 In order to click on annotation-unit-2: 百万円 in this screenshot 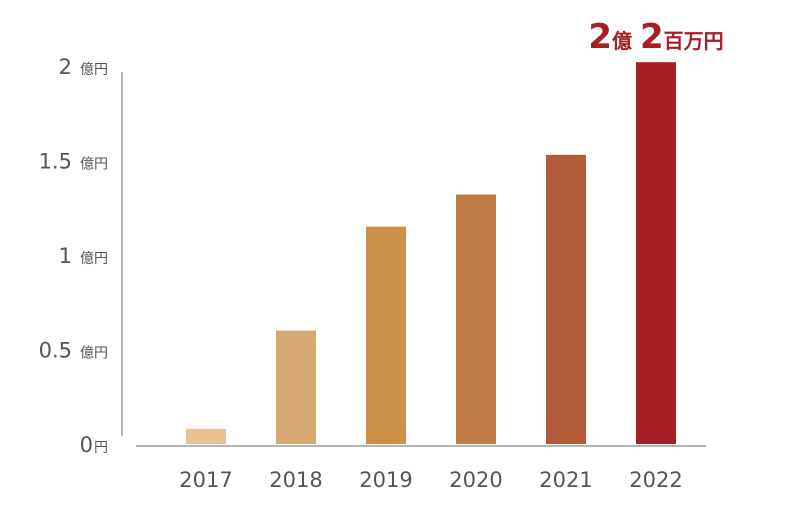, I will do `click(694, 41)`.